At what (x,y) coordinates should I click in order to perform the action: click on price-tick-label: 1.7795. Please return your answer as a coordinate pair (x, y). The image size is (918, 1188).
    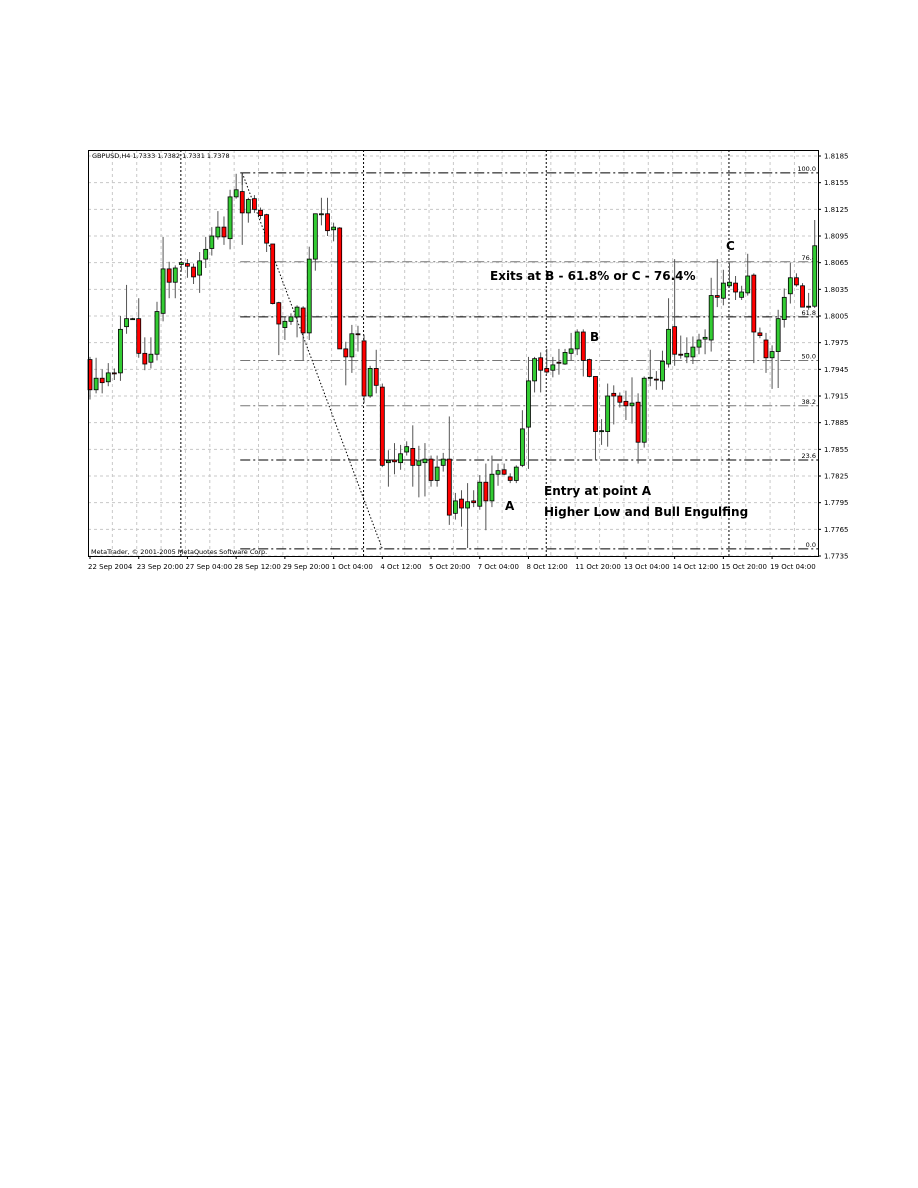
    Looking at the image, I should click on (836, 503).